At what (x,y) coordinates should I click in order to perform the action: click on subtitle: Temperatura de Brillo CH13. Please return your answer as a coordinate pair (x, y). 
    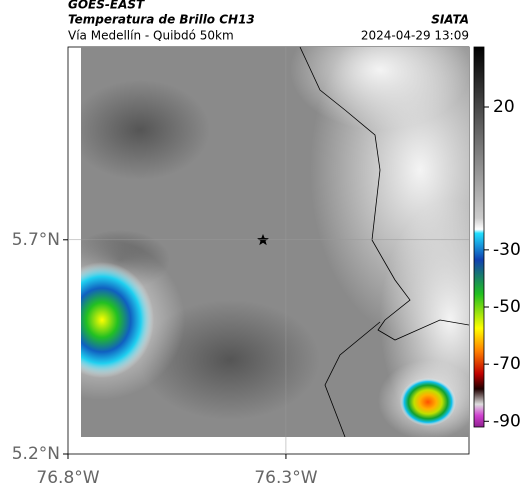
    Looking at the image, I should click on (161, 20).